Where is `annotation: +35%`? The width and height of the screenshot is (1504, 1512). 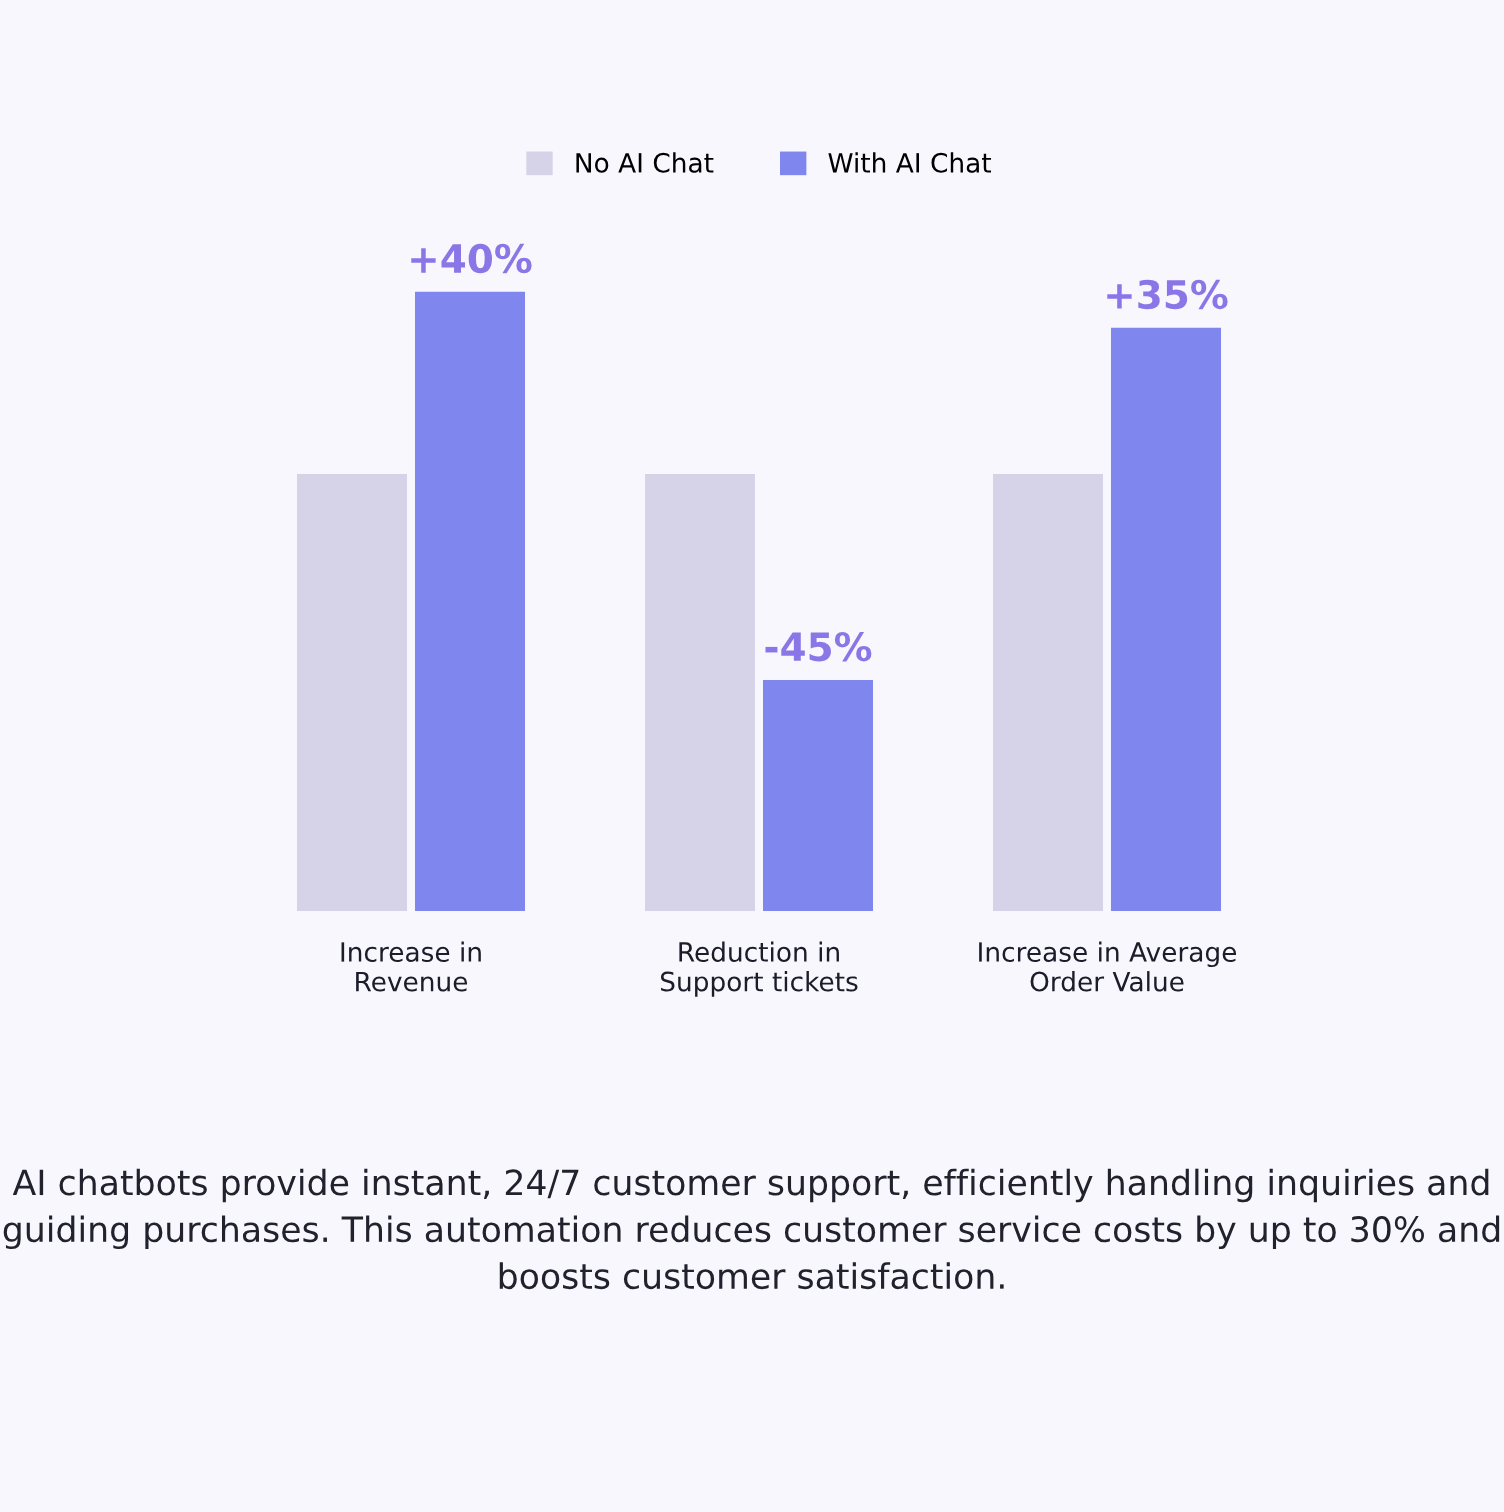 annotation: +35% is located at coordinates (1167, 294).